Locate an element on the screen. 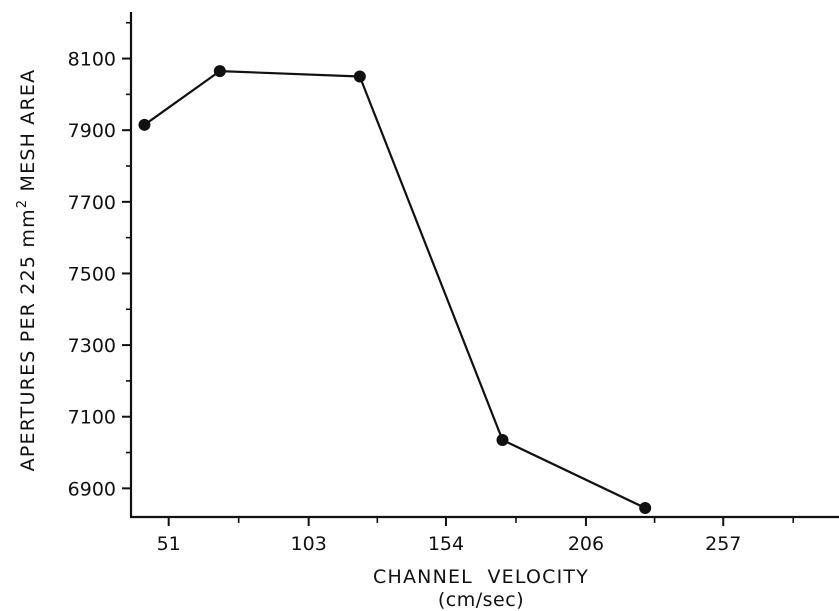  y-tick-label: 7300 is located at coordinates (92, 346).